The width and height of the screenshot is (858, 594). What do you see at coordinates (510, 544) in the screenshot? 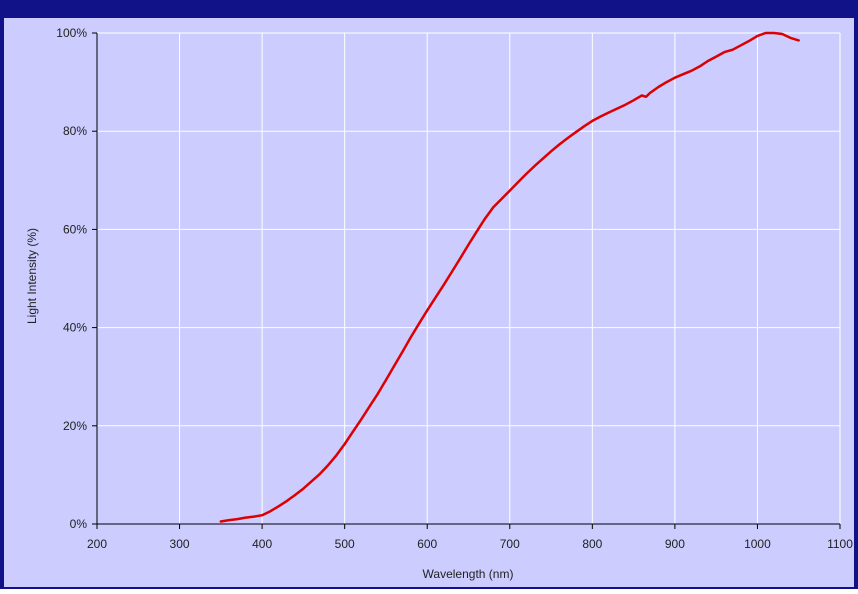
I see `x-tick-label: 700` at bounding box center [510, 544].